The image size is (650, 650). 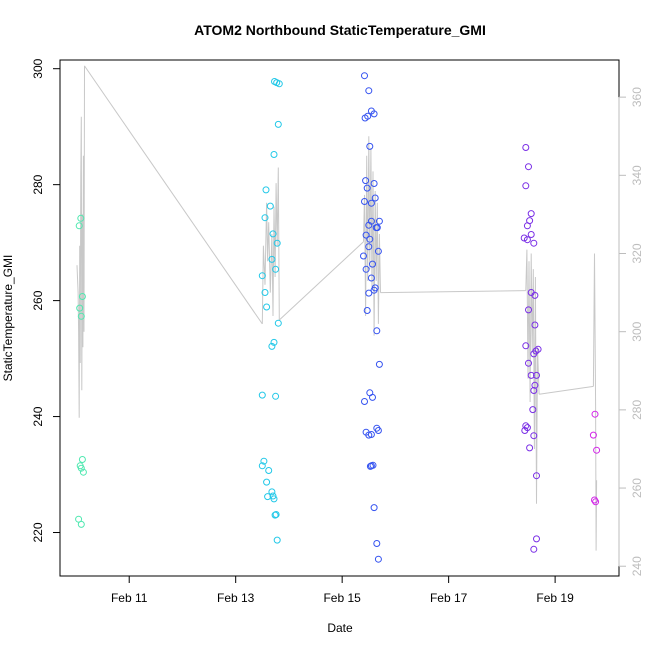 What do you see at coordinates (38, 300) in the screenshot?
I see `y-tick-label: 260` at bounding box center [38, 300].